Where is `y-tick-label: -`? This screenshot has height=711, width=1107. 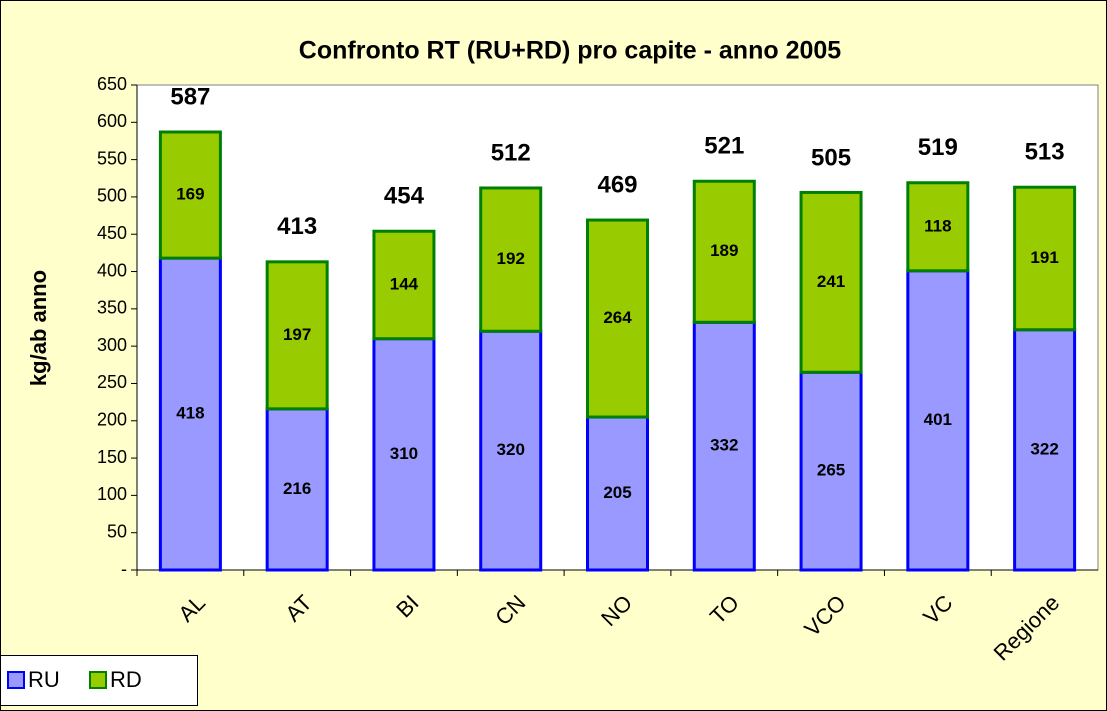
y-tick-label: - is located at coordinates (124, 569).